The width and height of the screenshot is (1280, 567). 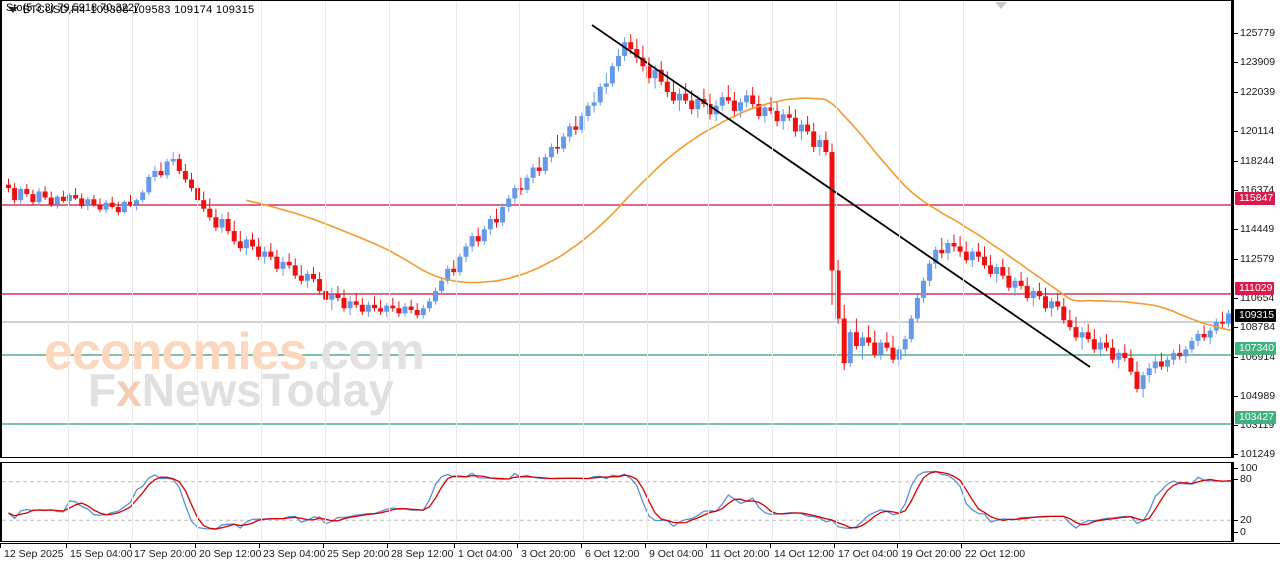 What do you see at coordinates (73, 8) in the screenshot?
I see `stochastic-legend: Sto(5,3,3) 79.5918 70.3227` at bounding box center [73, 8].